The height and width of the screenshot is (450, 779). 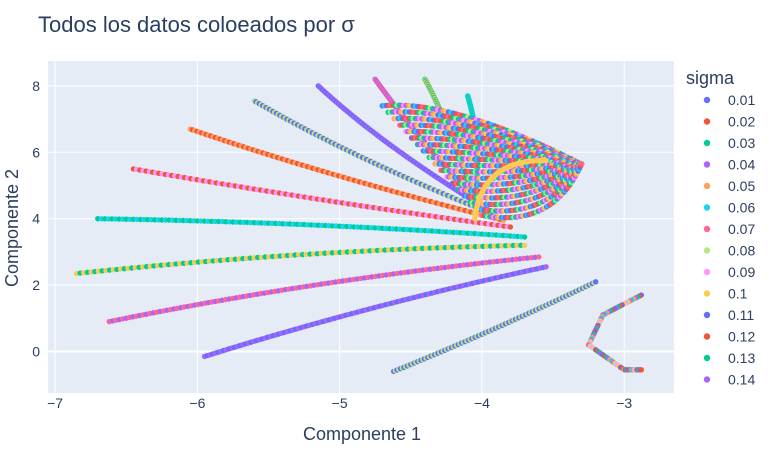 What do you see at coordinates (36, 285) in the screenshot?
I see `y-tick-label: 2` at bounding box center [36, 285].